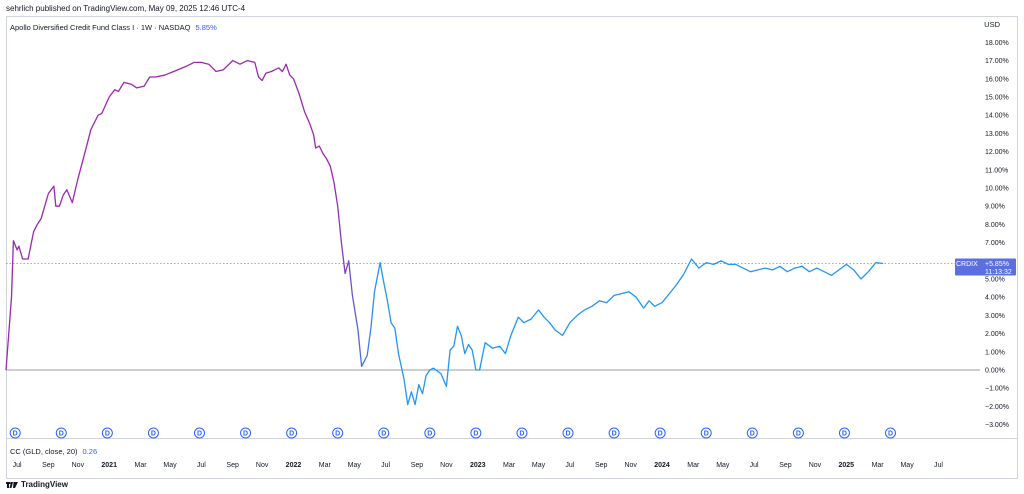 The height and width of the screenshot is (494, 1024). I want to click on y-tick-label: 5.00%, so click(995, 280).